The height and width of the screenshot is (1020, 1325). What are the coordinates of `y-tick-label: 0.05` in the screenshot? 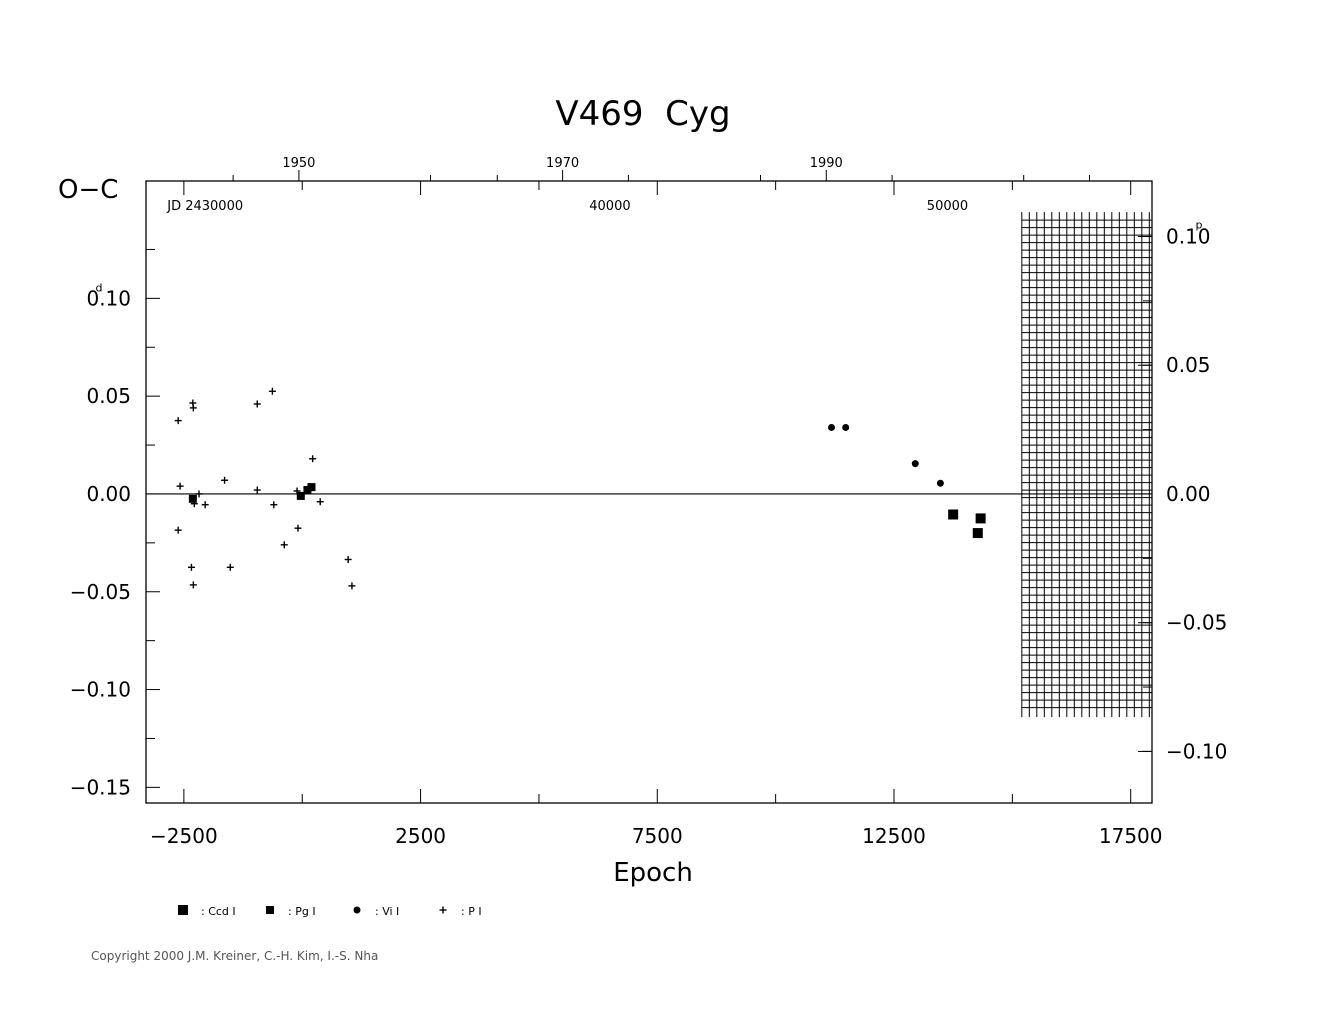 It's located at (108, 396).